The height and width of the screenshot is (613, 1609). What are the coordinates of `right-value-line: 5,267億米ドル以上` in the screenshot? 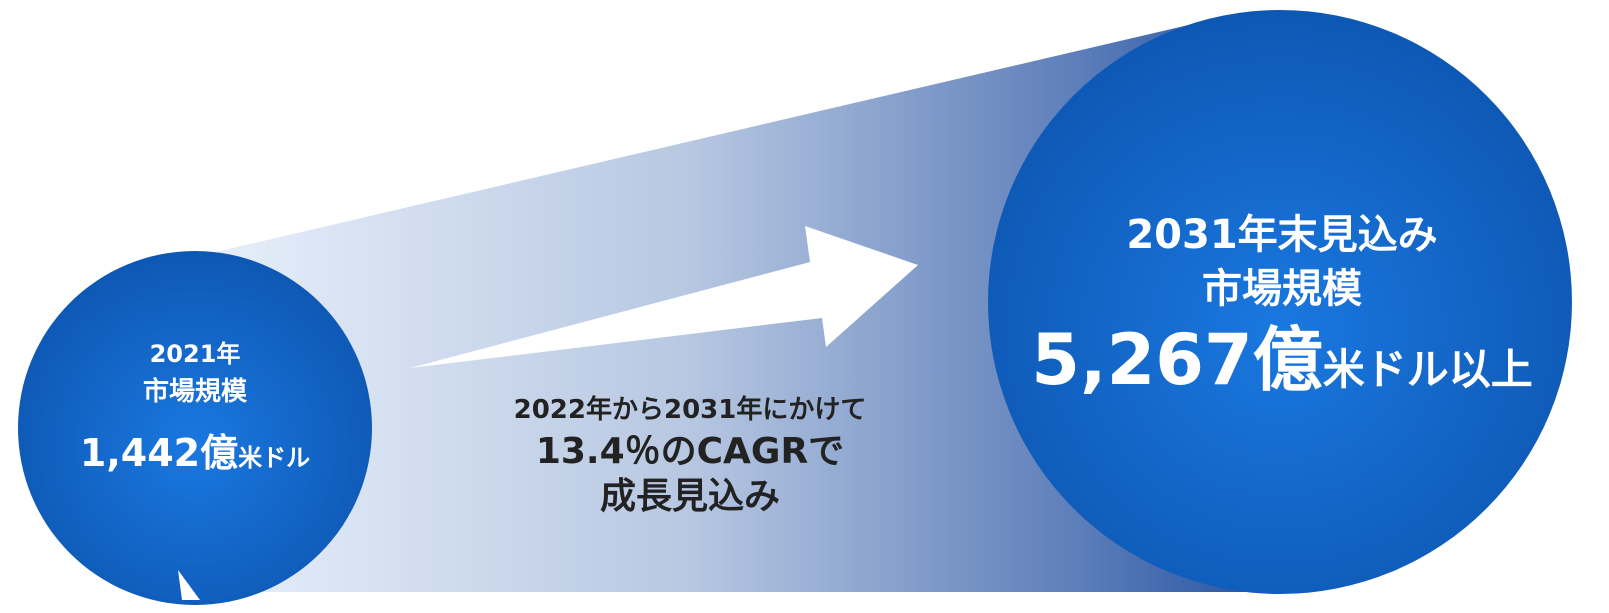 It's located at (1281, 360).